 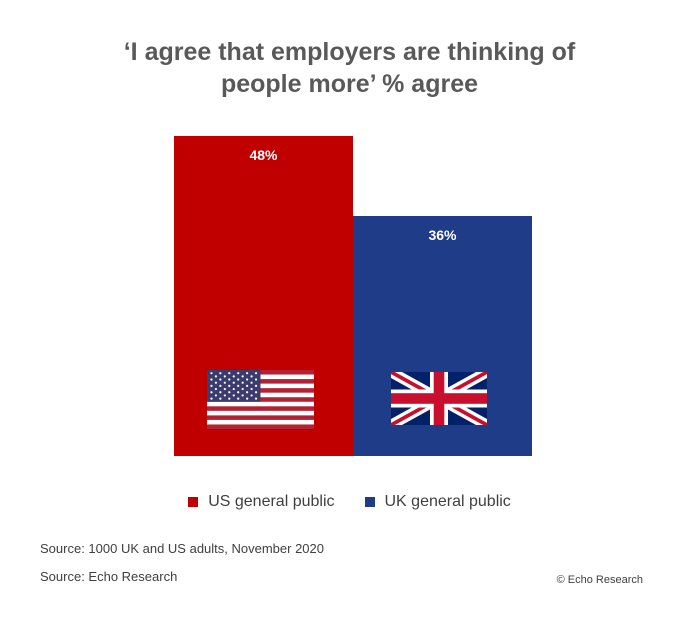 What do you see at coordinates (109, 576) in the screenshot?
I see `source-note-2: Source: Echo Research` at bounding box center [109, 576].